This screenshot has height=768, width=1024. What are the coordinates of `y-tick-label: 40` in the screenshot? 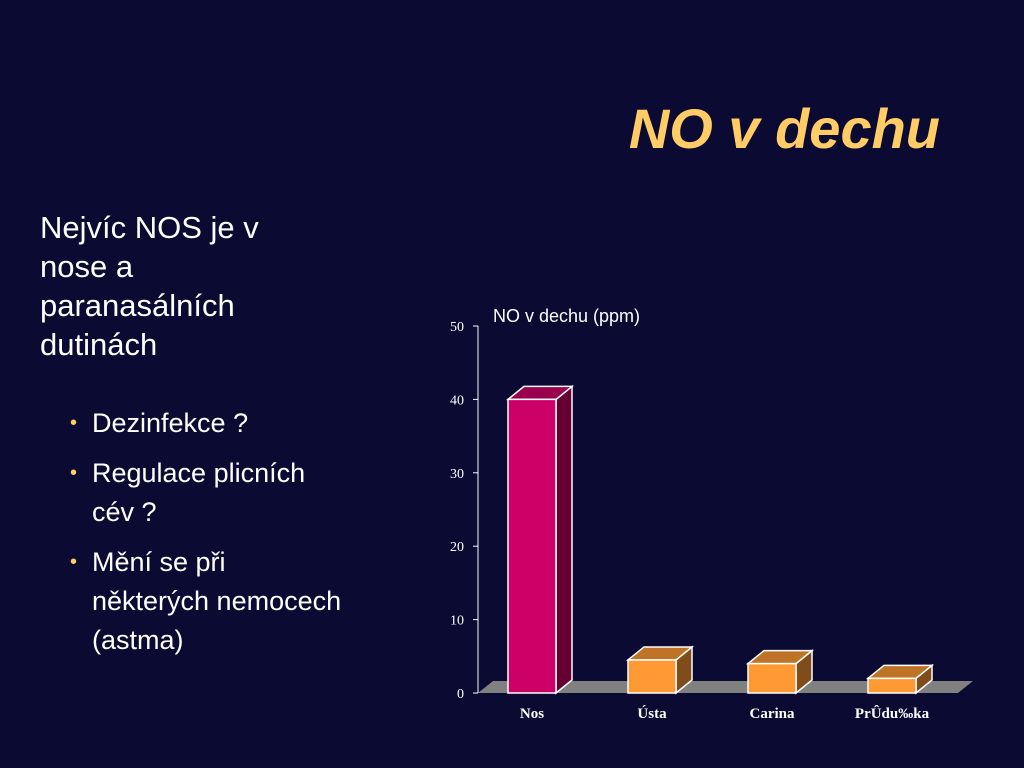 It's located at (457, 400).